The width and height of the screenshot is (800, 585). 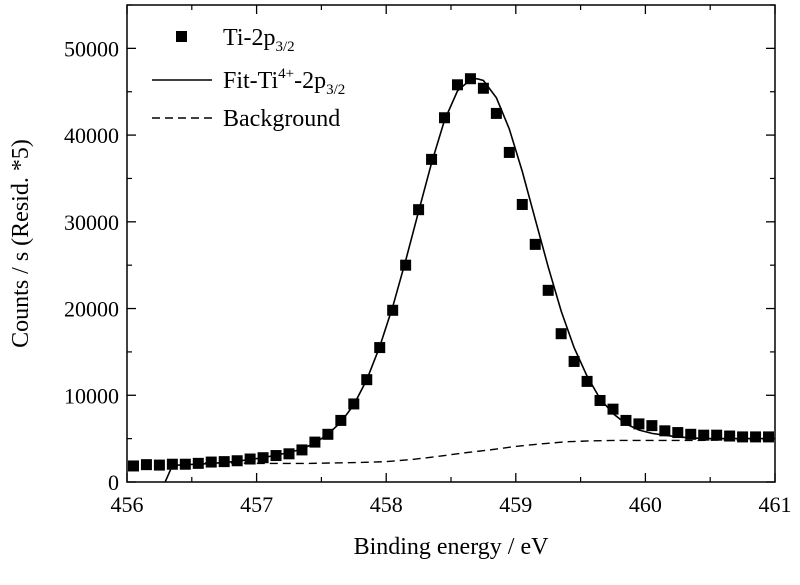 What do you see at coordinates (775, 504) in the screenshot?
I see `x-tick-label: 461` at bounding box center [775, 504].